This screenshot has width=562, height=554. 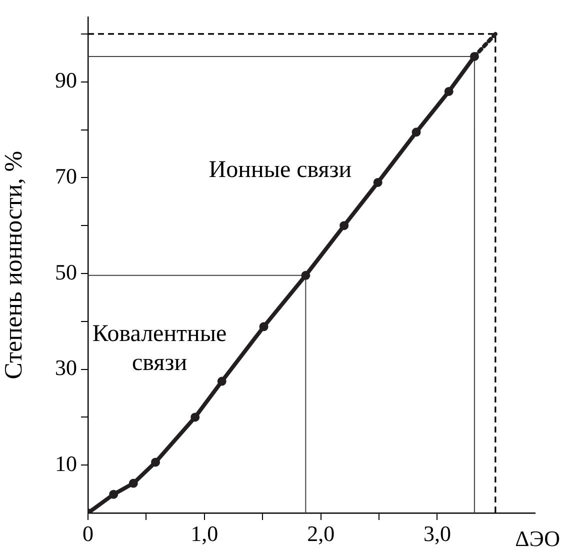 What do you see at coordinates (280, 170) in the screenshot?
I see `annotation: Ионные связи` at bounding box center [280, 170].